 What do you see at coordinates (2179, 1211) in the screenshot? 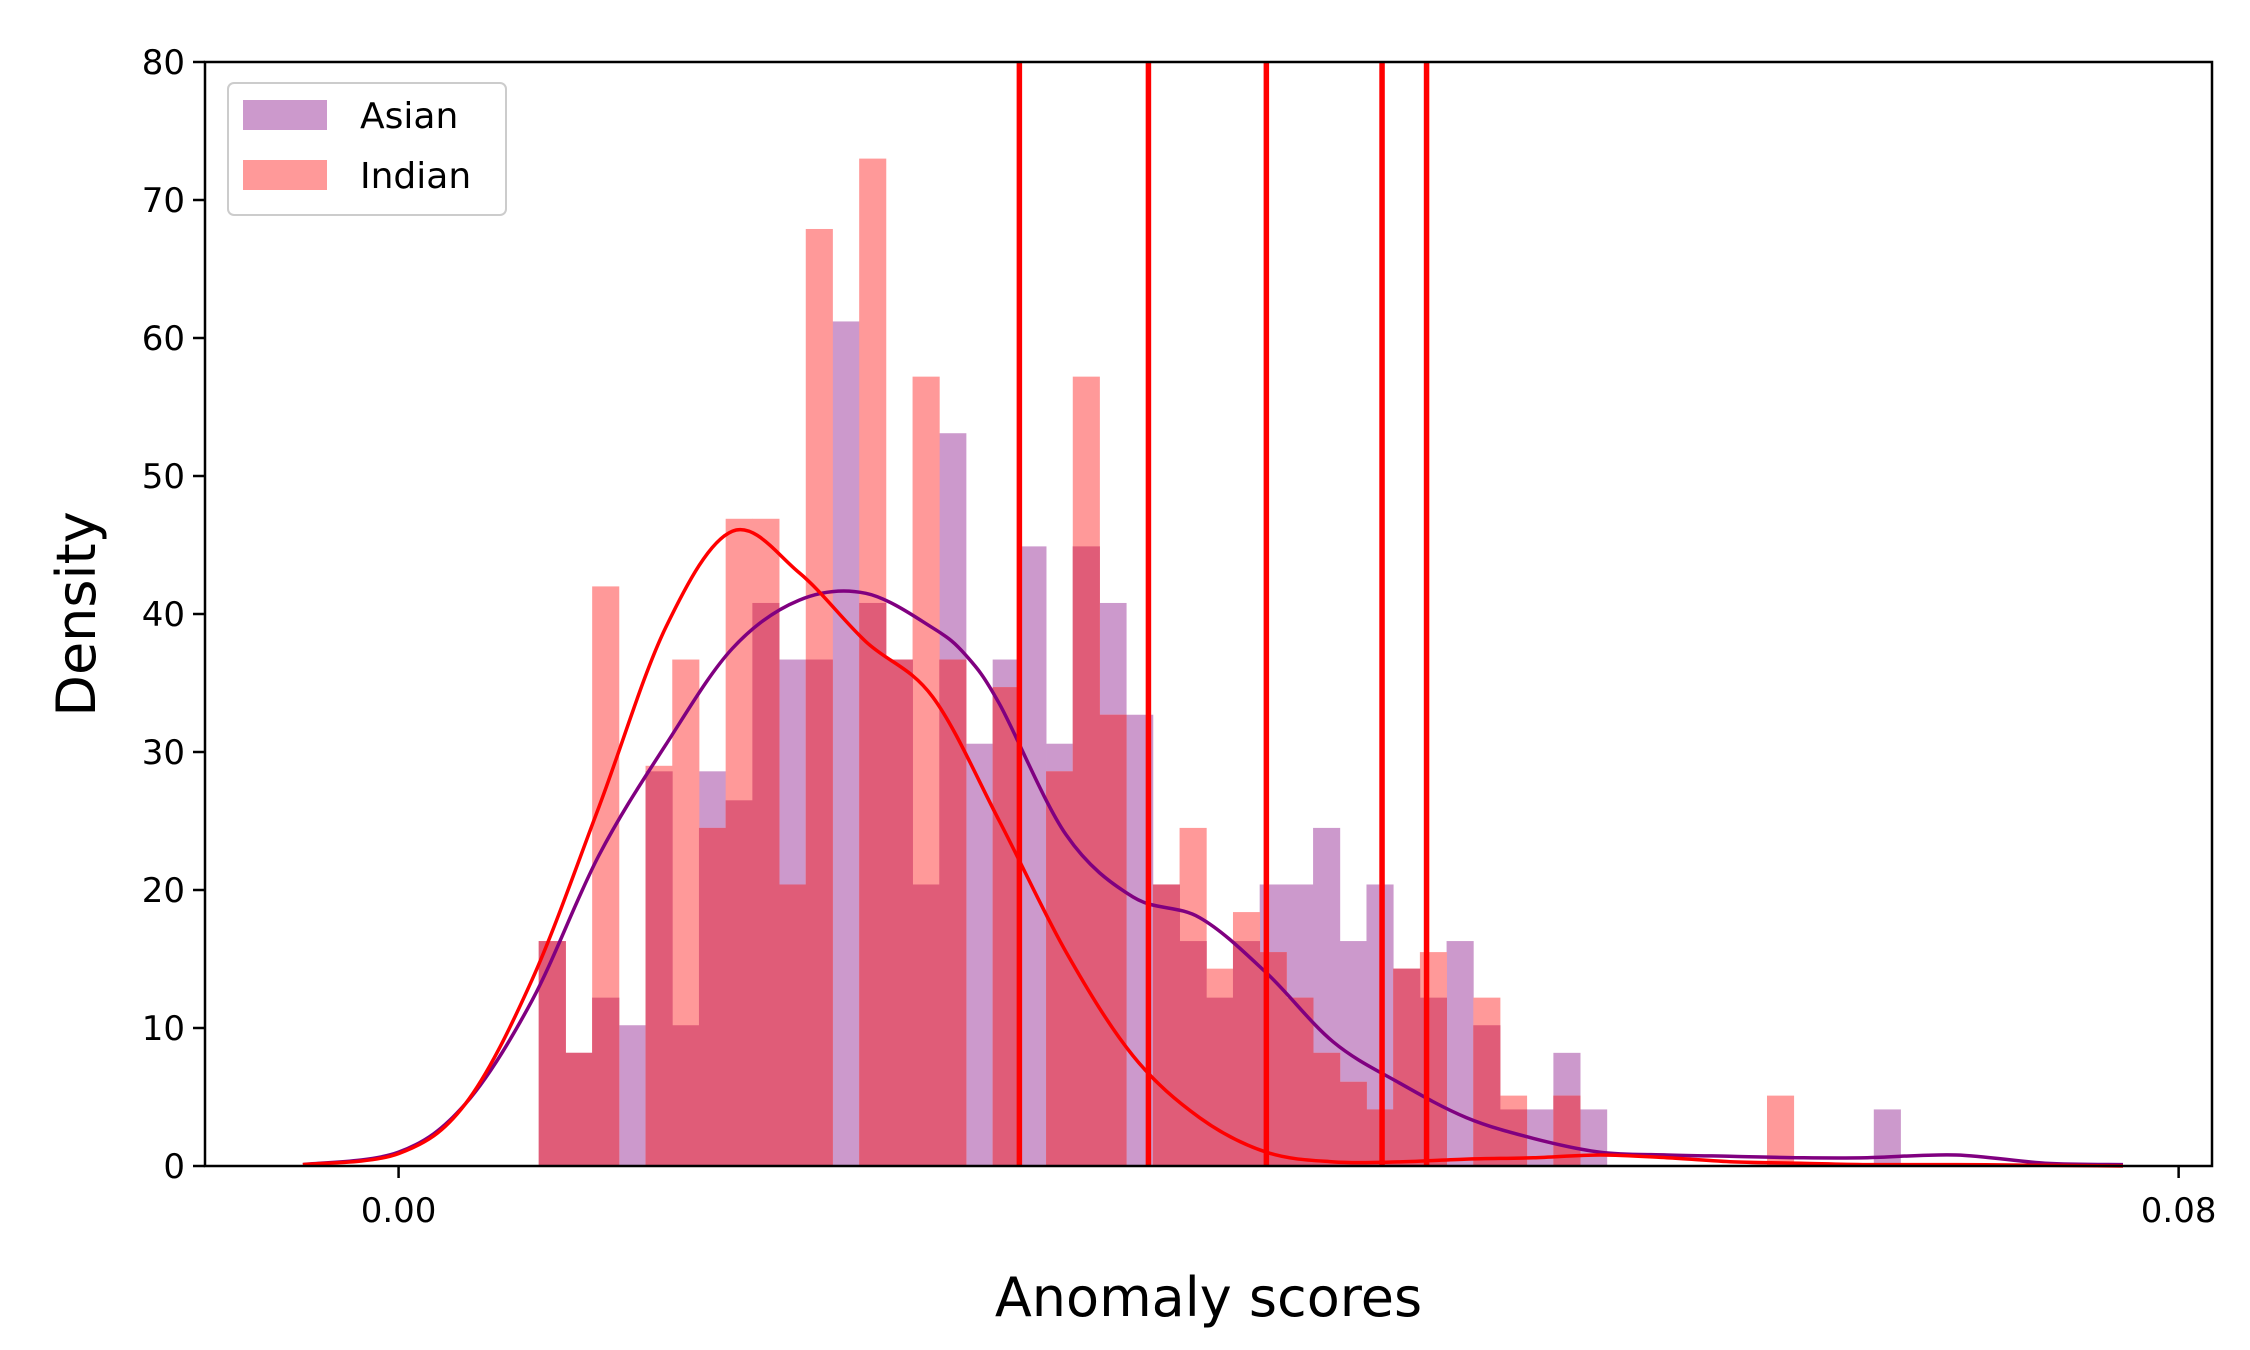
I see `x-tick-label: 0.08` at bounding box center [2179, 1211].